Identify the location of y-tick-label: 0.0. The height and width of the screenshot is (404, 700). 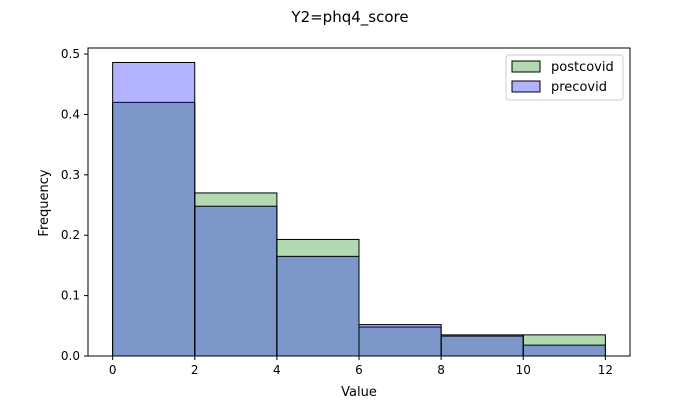
(70, 356).